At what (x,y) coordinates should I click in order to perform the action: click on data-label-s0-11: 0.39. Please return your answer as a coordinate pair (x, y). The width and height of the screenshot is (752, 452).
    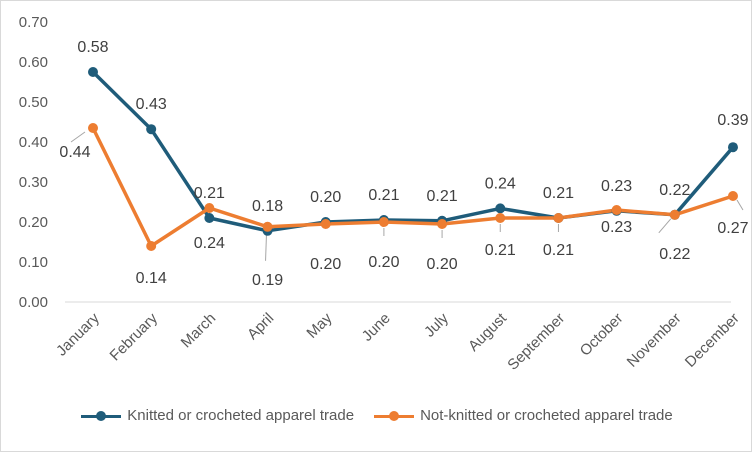
    Looking at the image, I should click on (732, 120).